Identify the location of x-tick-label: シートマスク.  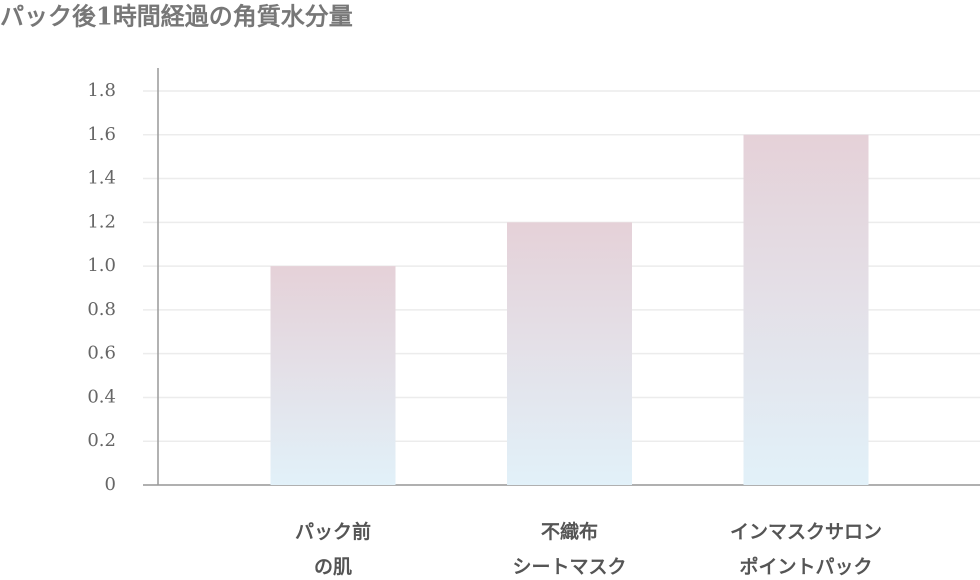
(569, 567).